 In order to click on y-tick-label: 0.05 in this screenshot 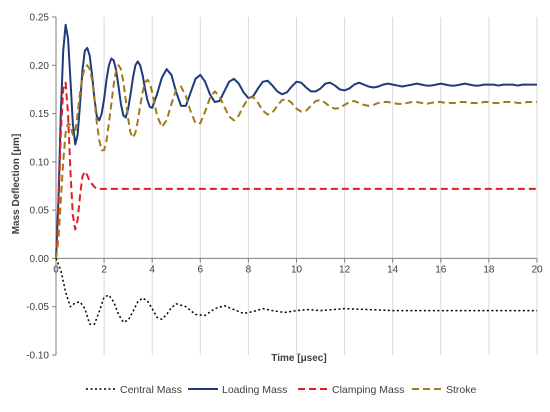, I will do `click(40, 211)`.